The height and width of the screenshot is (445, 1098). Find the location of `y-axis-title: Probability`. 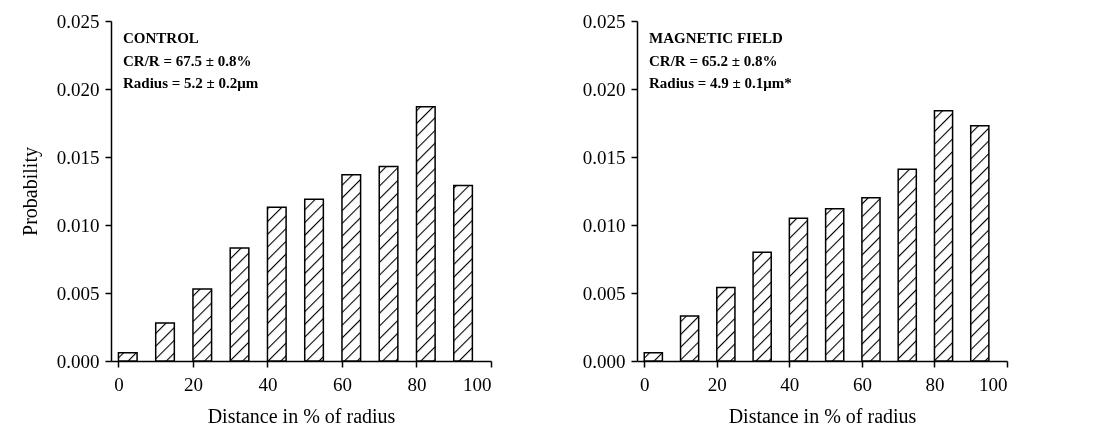

y-axis-title: Probability is located at coordinates (30, 191).